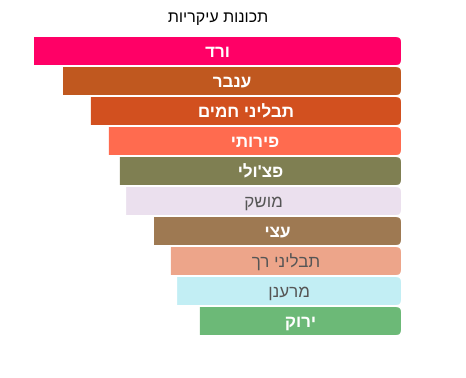  I want to click on chart-title: תכונות עיקריות, so click(218, 17).